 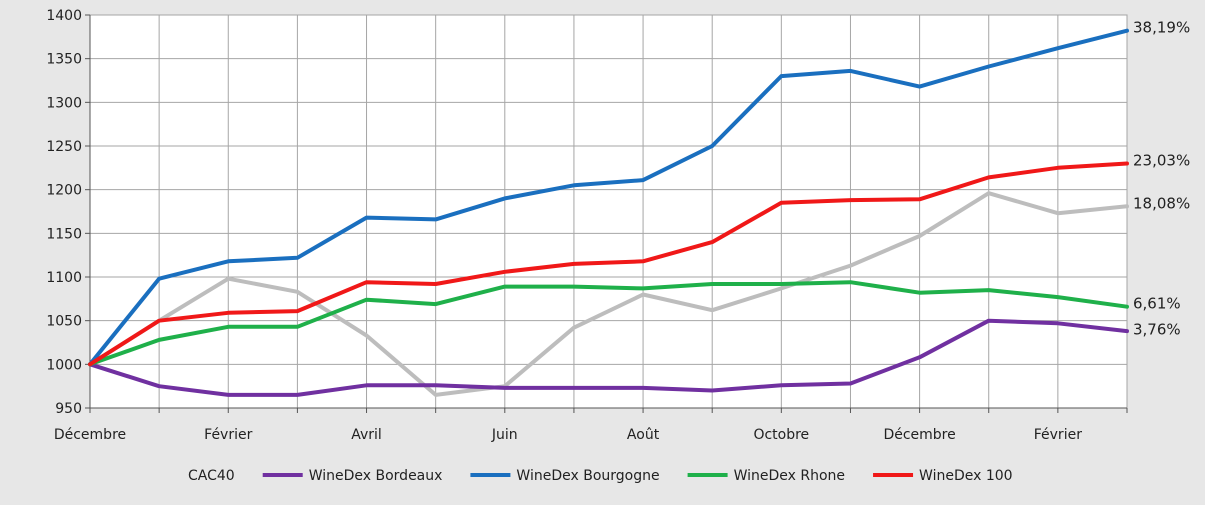 What do you see at coordinates (1161, 203) in the screenshot?
I see `end-value-label: 18,08%` at bounding box center [1161, 203].